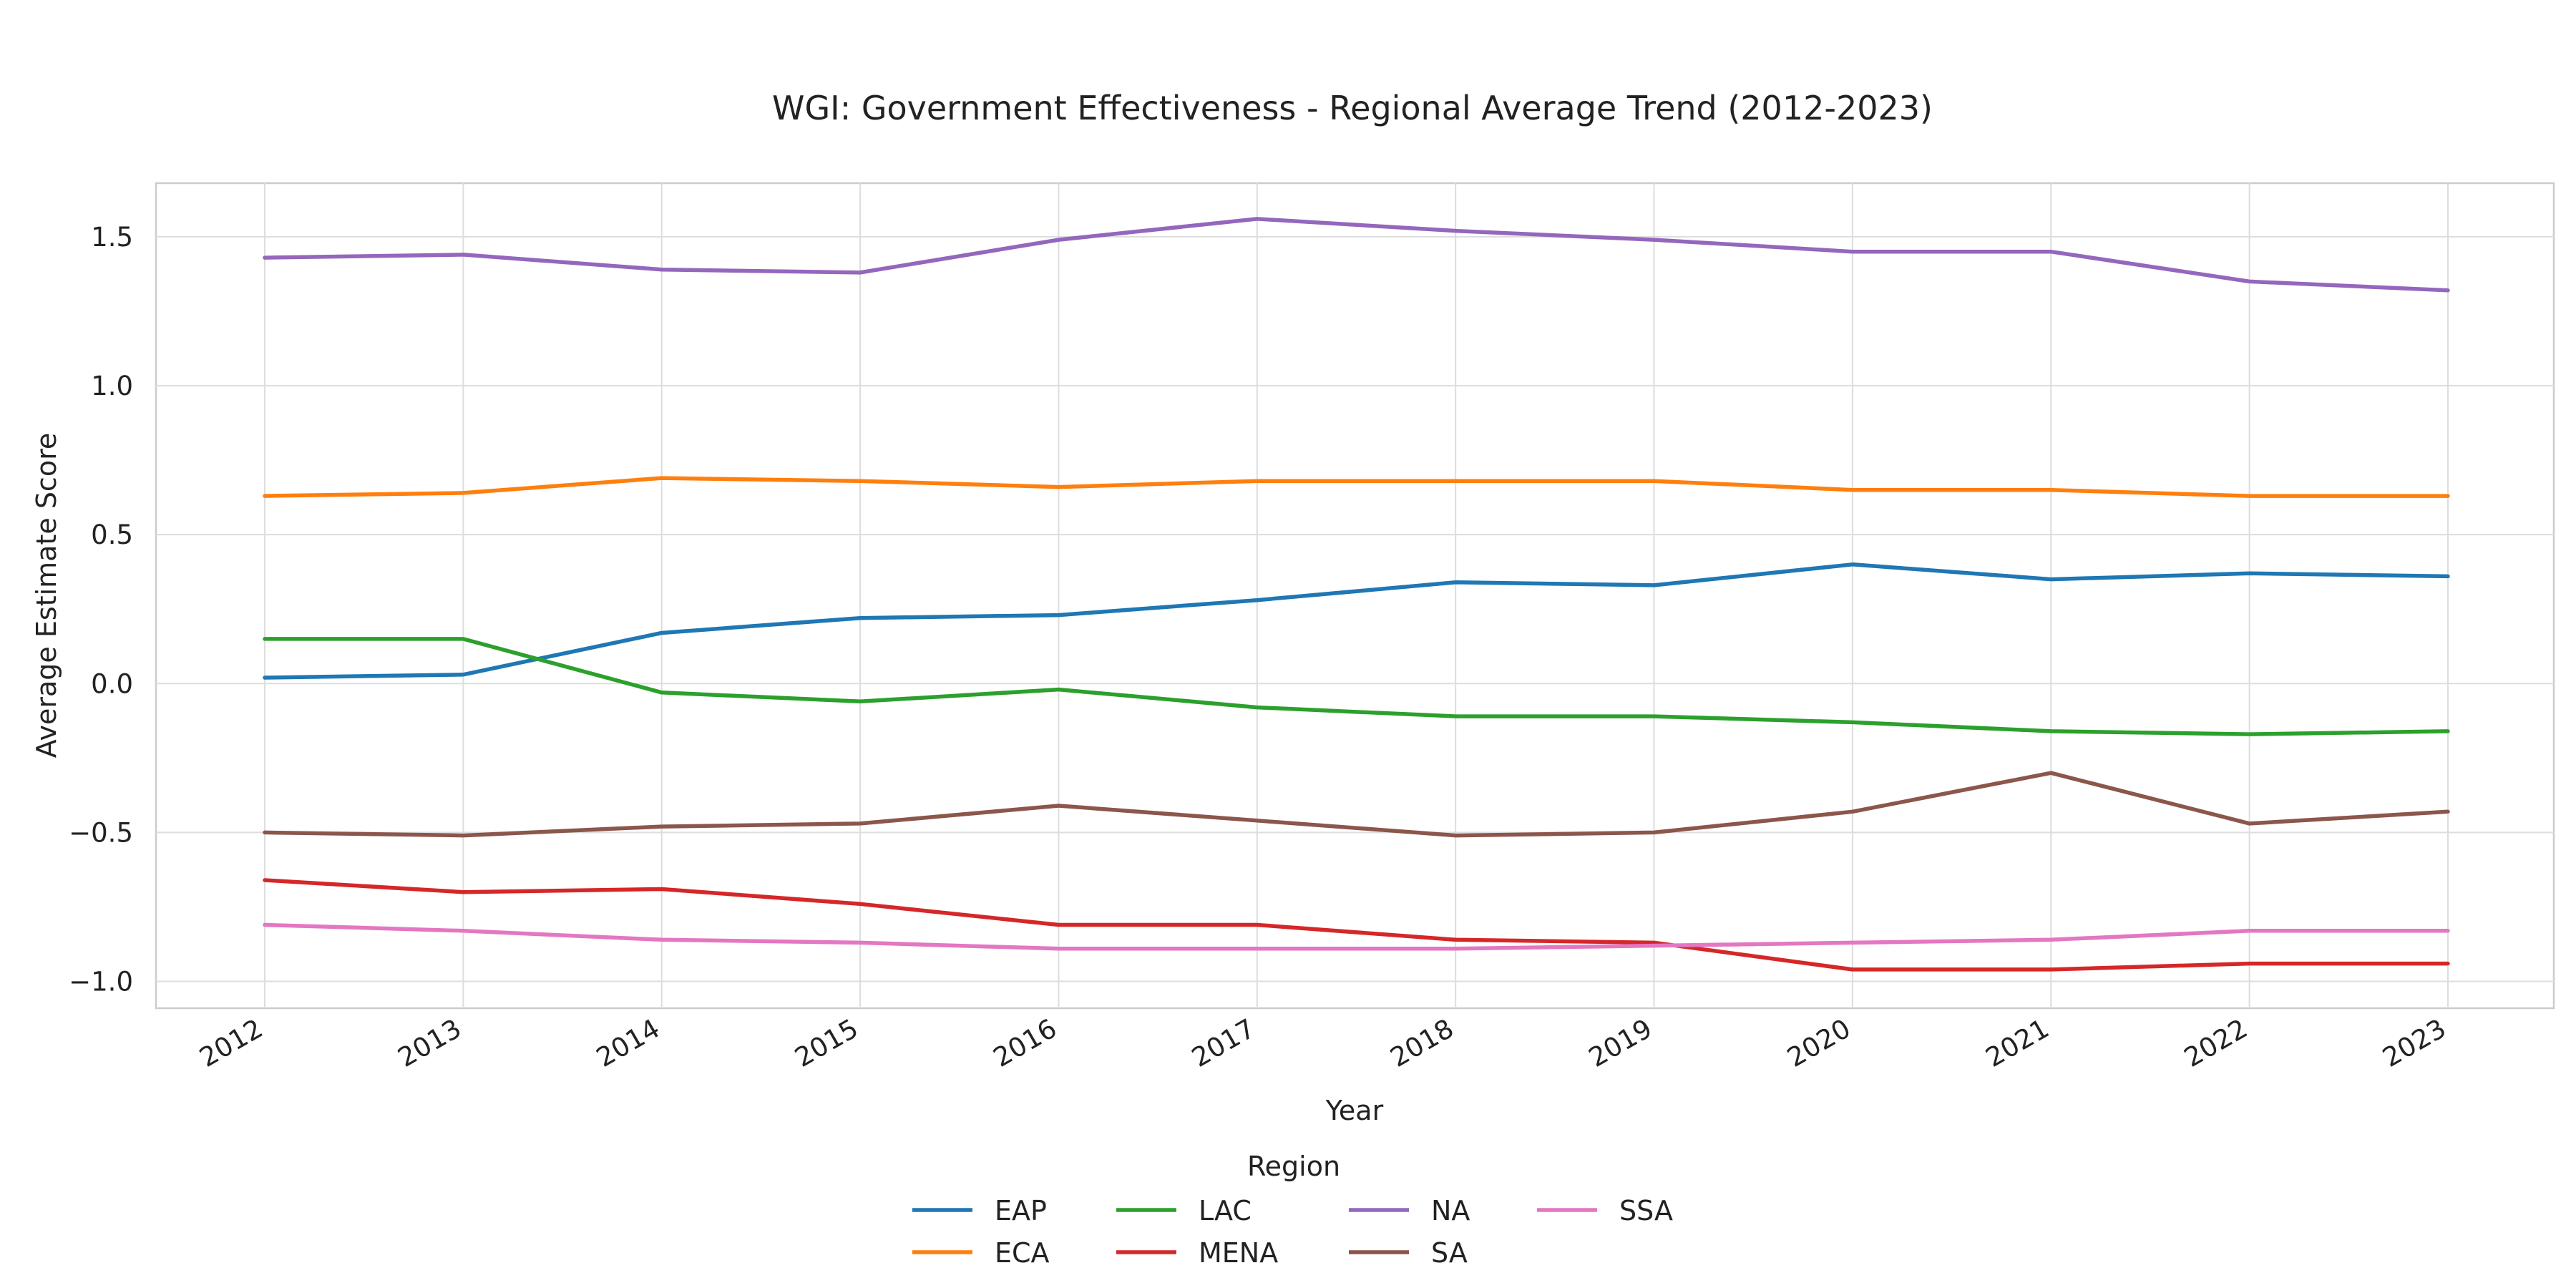 The width and height of the screenshot is (2576, 1288). What do you see at coordinates (46, 595) in the screenshot?
I see `y-axis-label: Average Estimate Score` at bounding box center [46, 595].